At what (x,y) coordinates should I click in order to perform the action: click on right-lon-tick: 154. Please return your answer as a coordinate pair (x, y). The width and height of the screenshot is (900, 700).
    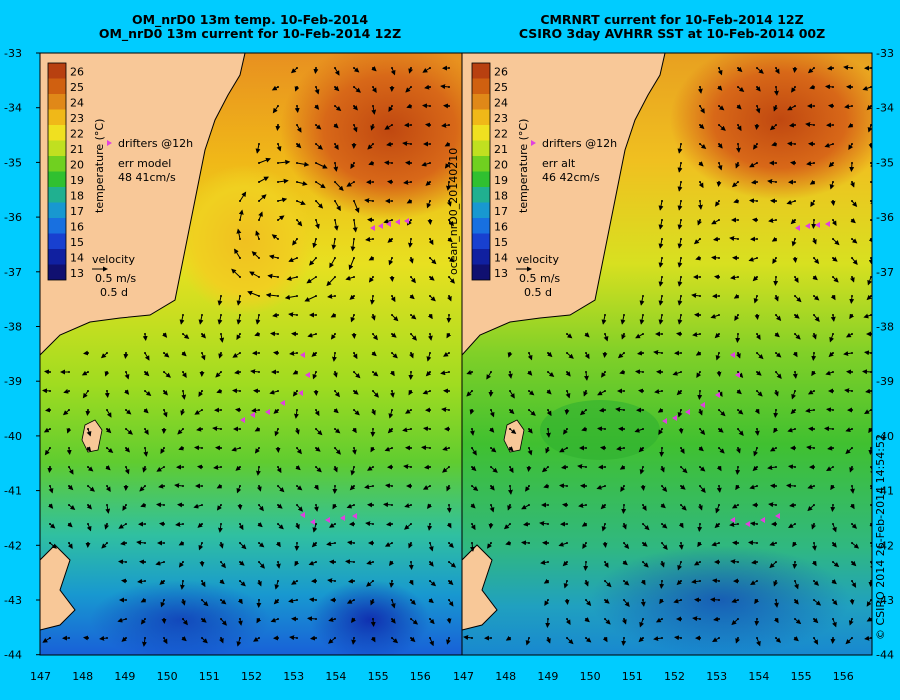
    Looking at the image, I should click on (758, 676).